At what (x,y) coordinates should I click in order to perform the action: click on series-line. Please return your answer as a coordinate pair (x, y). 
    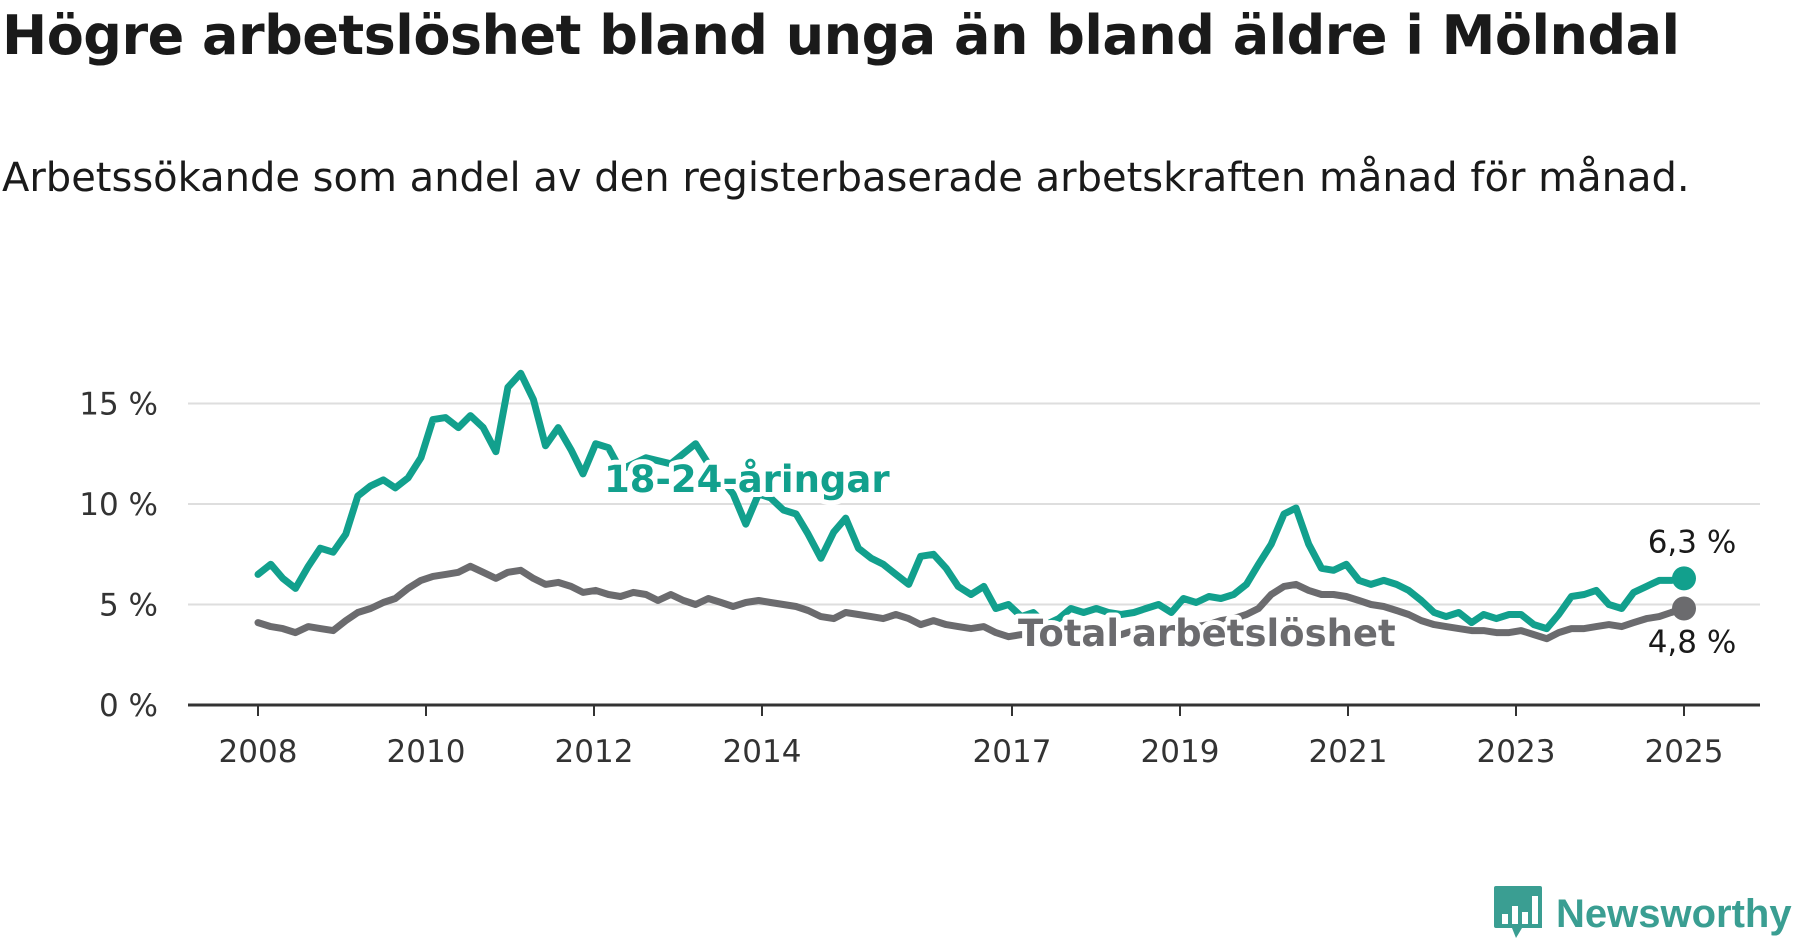
    Looking at the image, I should click on (971, 602).